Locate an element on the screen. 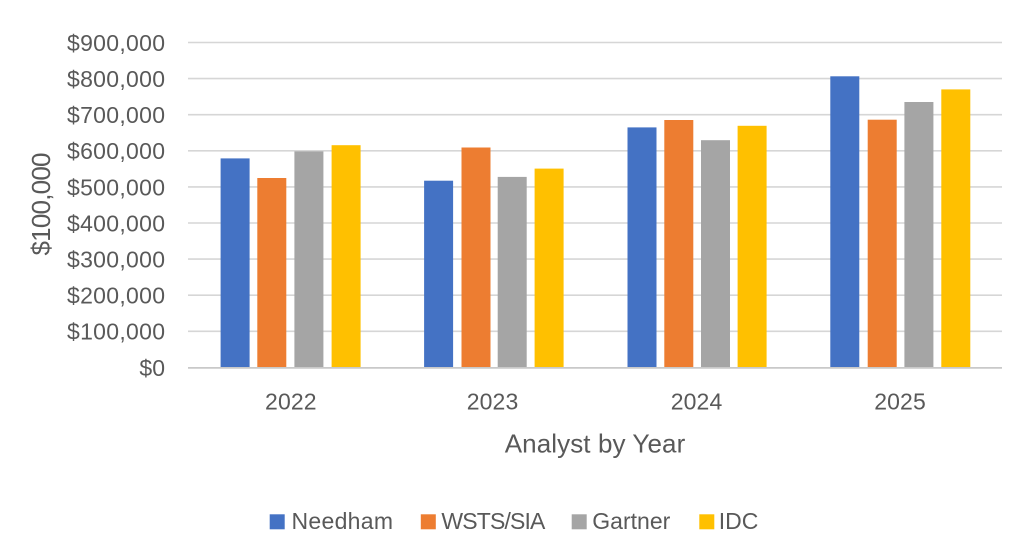 The height and width of the screenshot is (541, 1024). svg-text: 2024 is located at coordinates (697, 402).